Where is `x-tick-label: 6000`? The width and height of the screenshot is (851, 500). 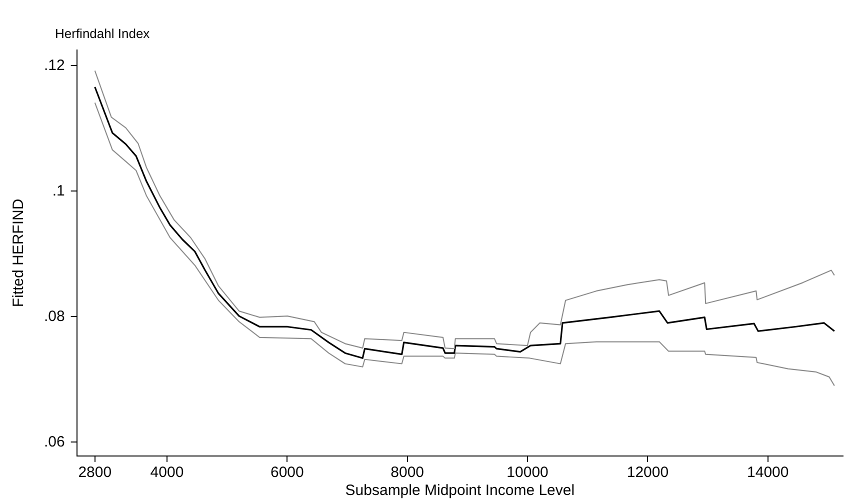
x-tick-label: 6000 is located at coordinates (287, 473).